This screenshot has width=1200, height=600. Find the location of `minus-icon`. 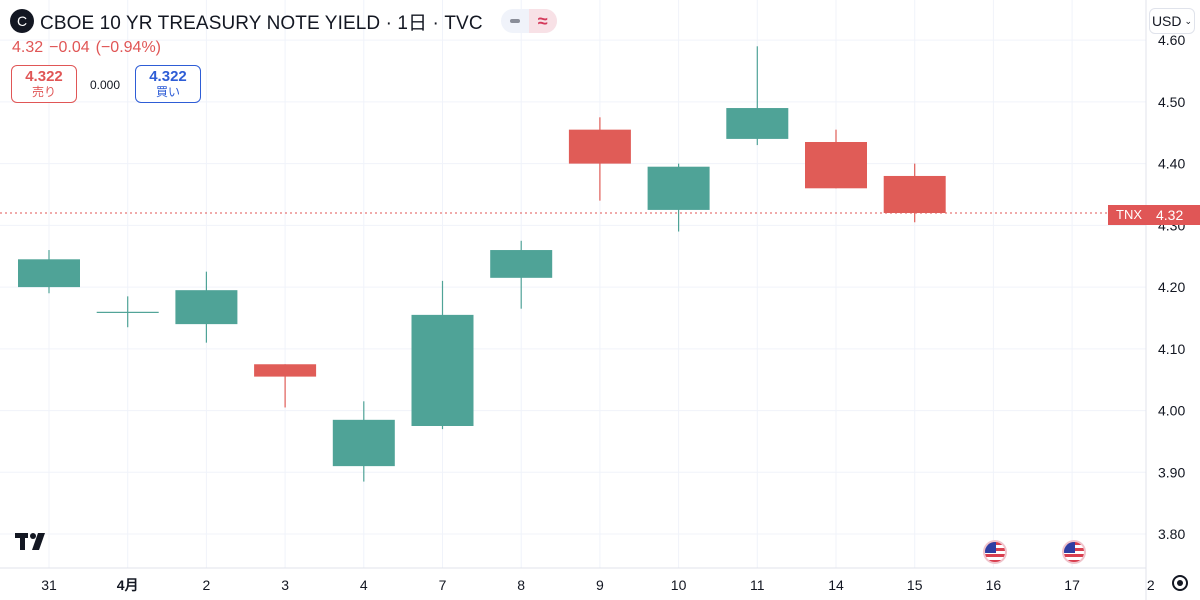

minus-icon is located at coordinates (514, 21).